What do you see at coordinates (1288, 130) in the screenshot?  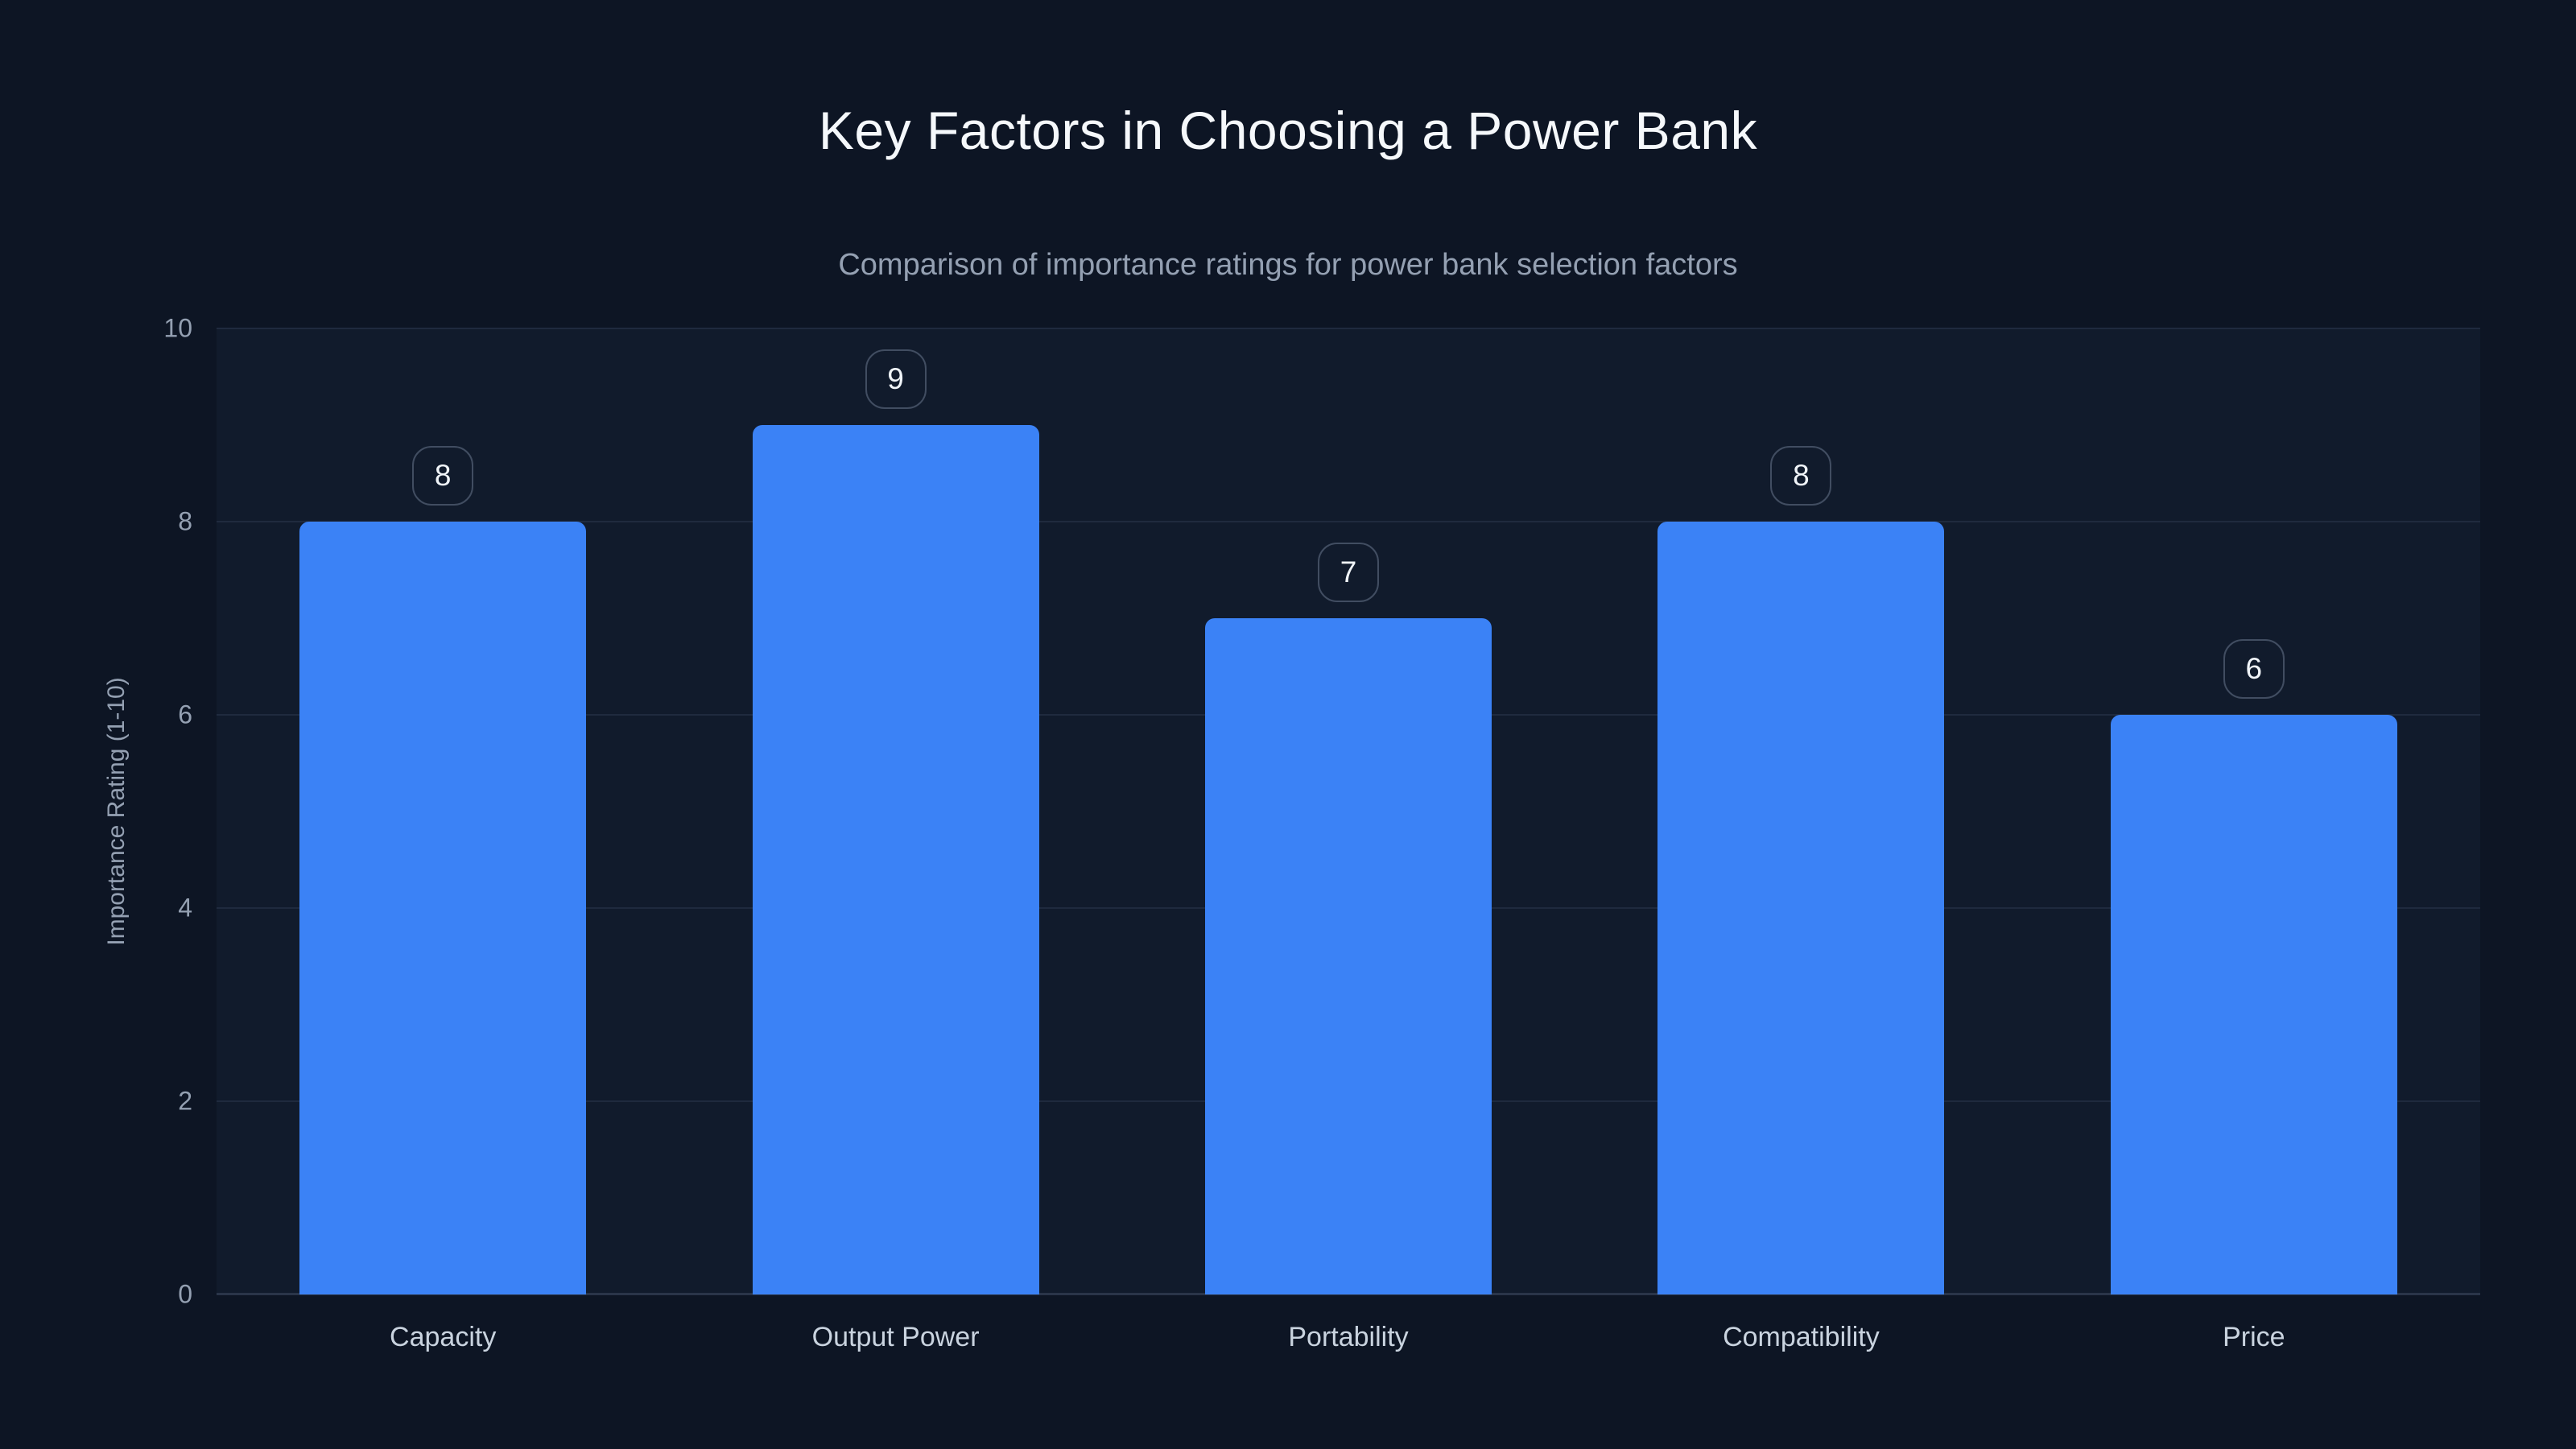 I see `chart-title: Key Factors in Choosing a Power Bank` at bounding box center [1288, 130].